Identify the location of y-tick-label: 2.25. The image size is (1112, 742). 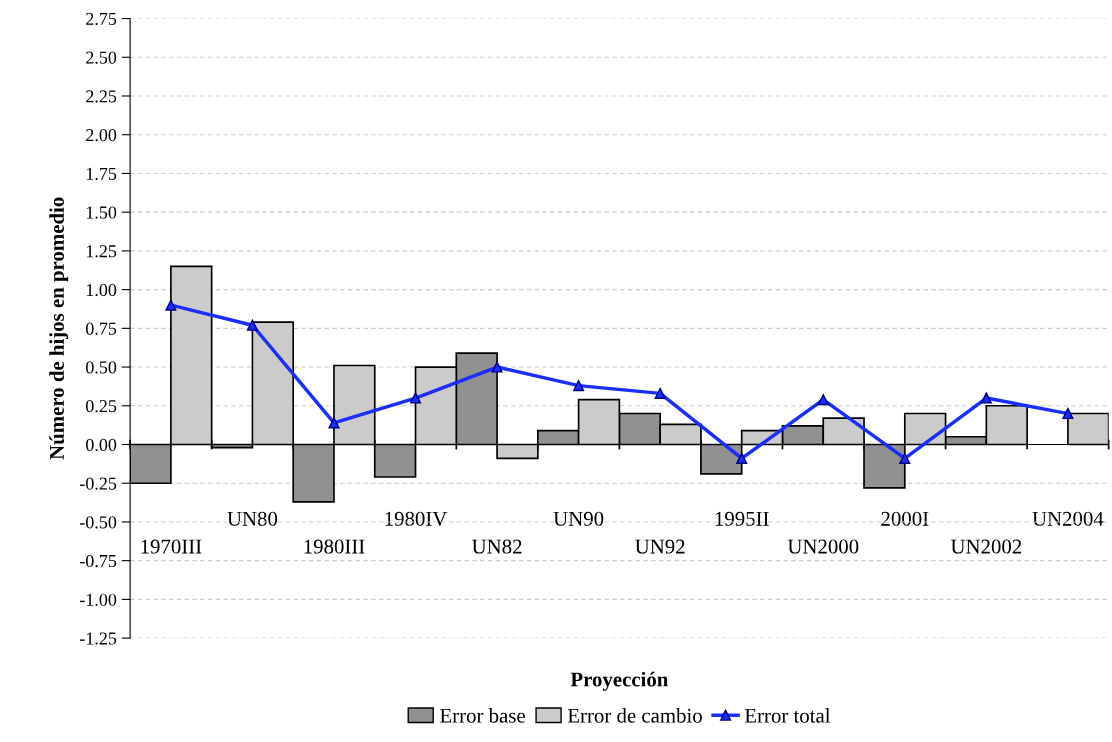
(101, 96).